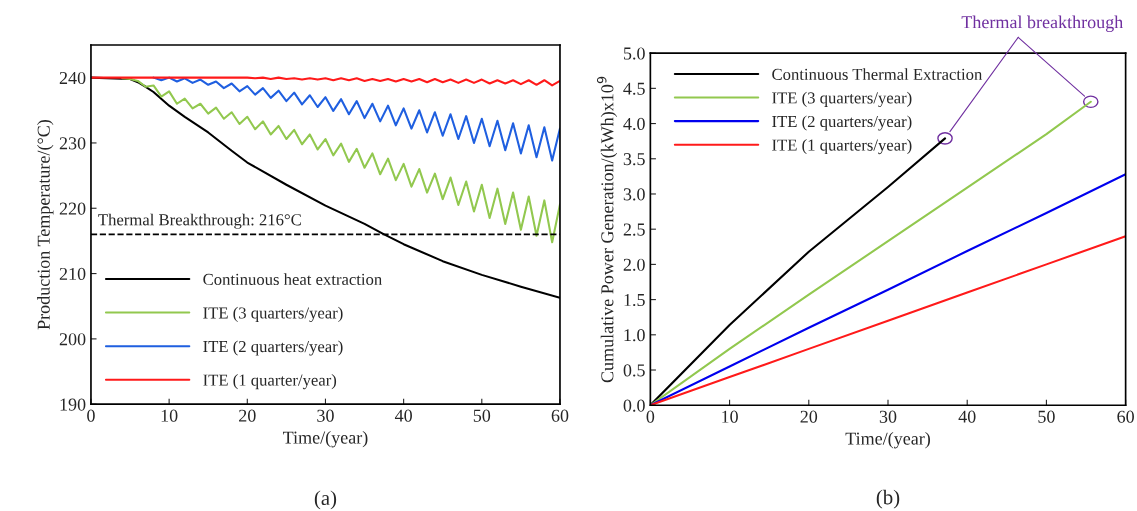  Describe the element at coordinates (877, 74) in the screenshot. I see `legend-label: Continuous Thermal Extraction` at that location.